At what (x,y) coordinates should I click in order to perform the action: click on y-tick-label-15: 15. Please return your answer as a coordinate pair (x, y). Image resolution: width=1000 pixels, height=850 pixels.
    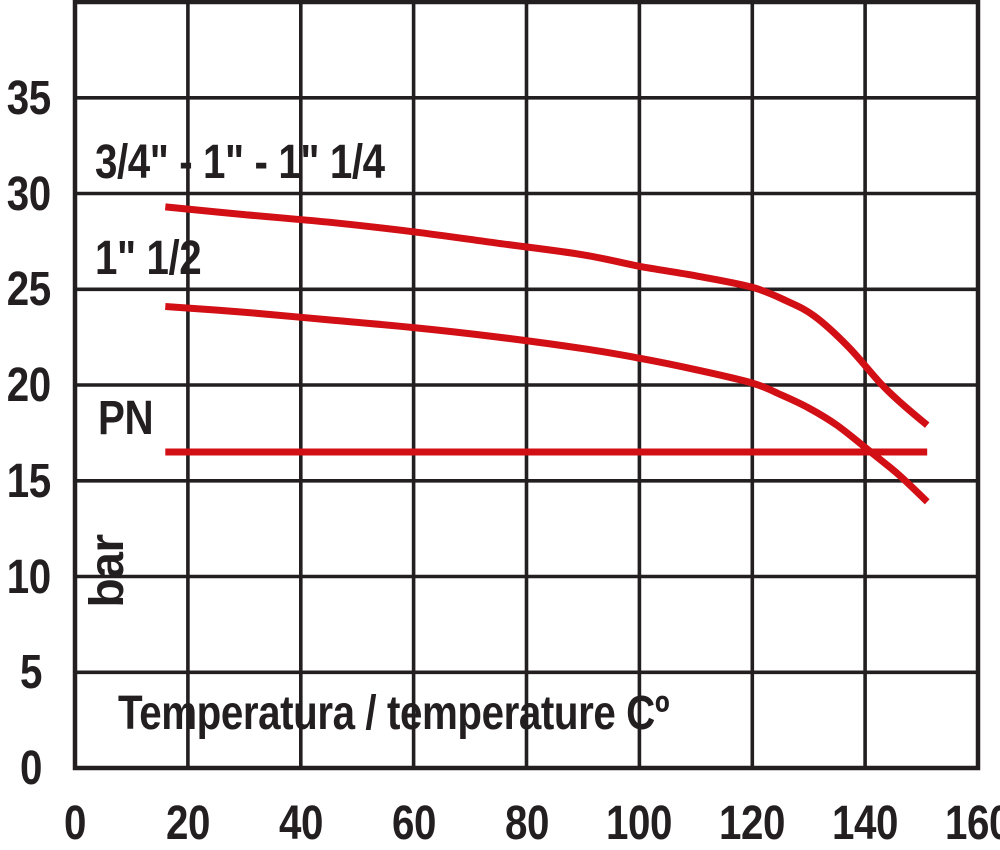
    Looking at the image, I should click on (28, 481).